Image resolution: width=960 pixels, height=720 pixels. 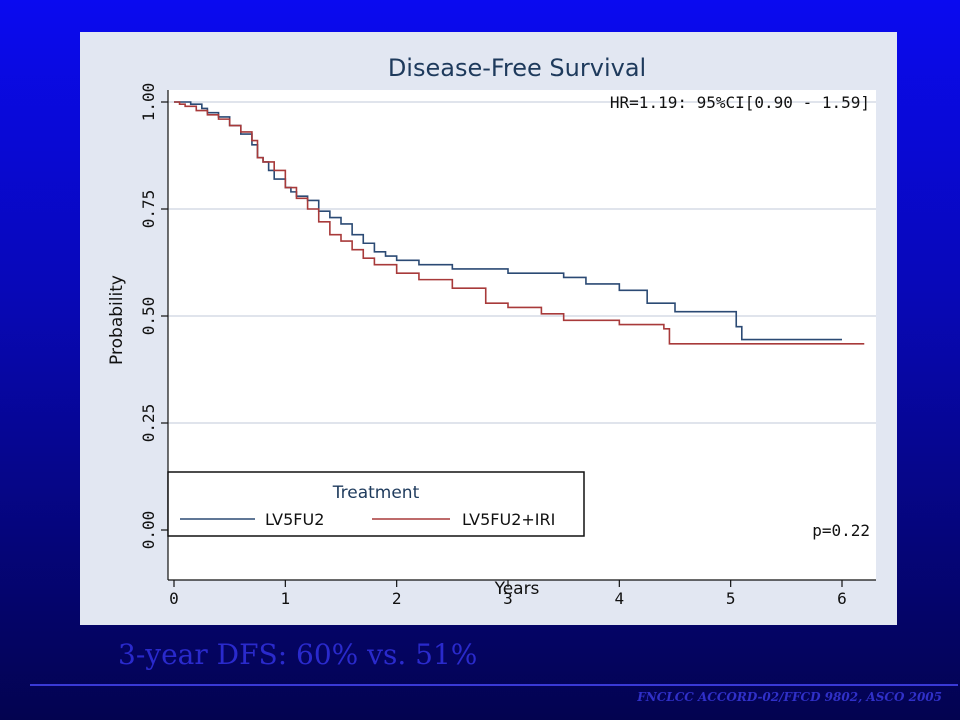 I want to click on y-tick-label: 0.50, so click(x=148, y=316).